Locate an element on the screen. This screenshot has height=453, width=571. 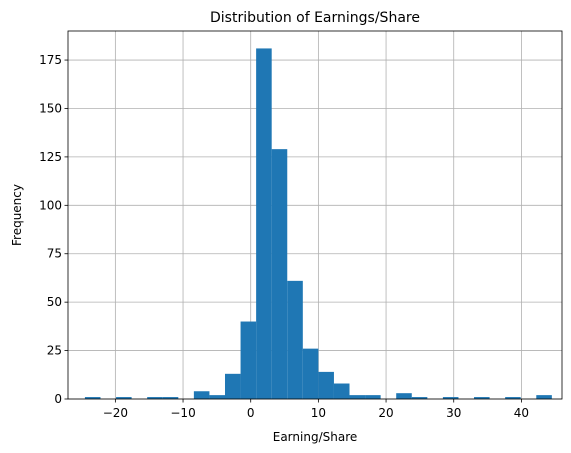
x-tick-label: 20 is located at coordinates (385, 413).